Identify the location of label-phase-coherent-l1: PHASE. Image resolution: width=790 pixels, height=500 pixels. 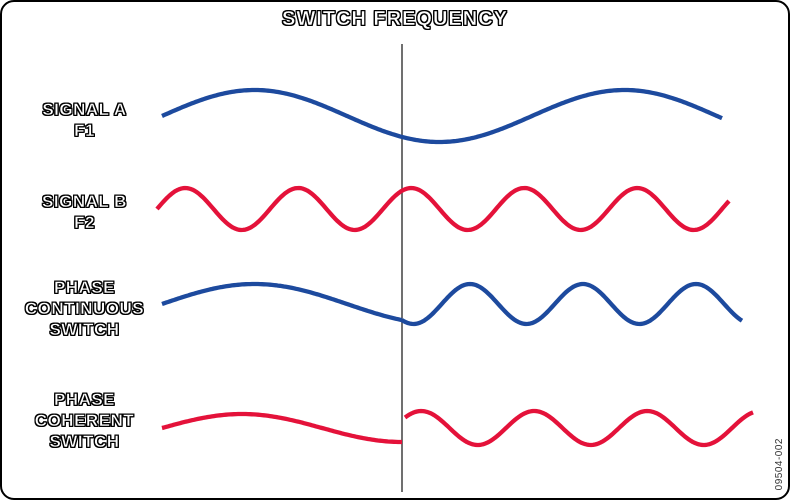
(84, 400).